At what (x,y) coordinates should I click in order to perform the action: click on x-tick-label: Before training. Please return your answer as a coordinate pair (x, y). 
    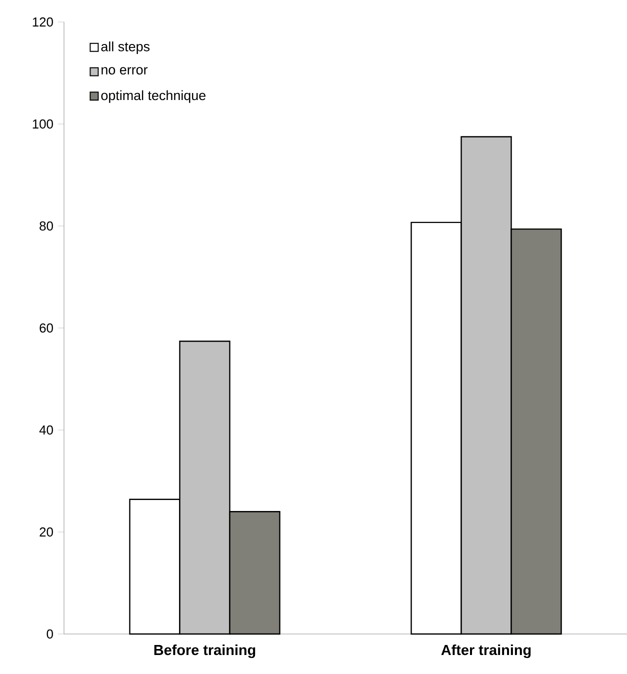
    Looking at the image, I should click on (205, 651).